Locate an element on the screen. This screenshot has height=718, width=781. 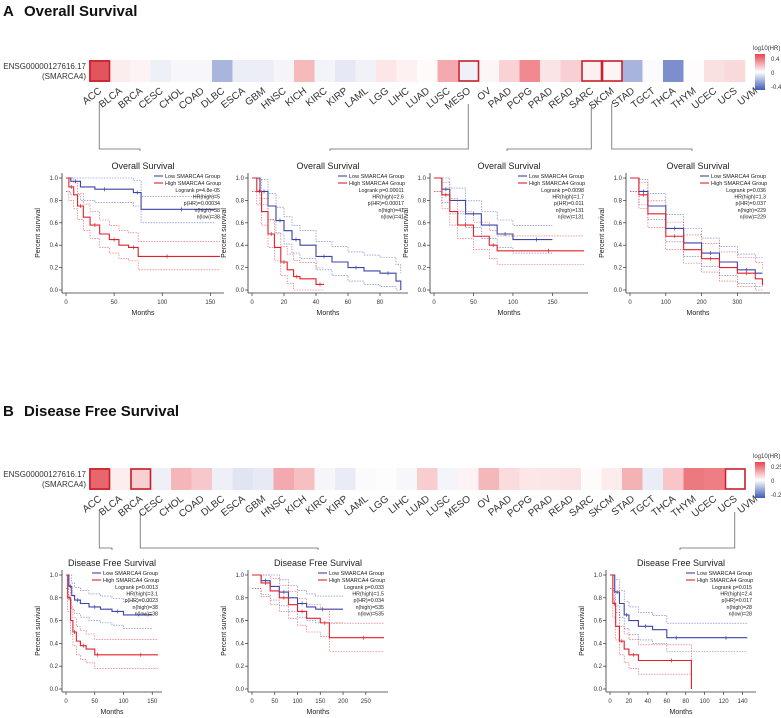
km-x-tick-label: 120 is located at coordinates (724, 702).